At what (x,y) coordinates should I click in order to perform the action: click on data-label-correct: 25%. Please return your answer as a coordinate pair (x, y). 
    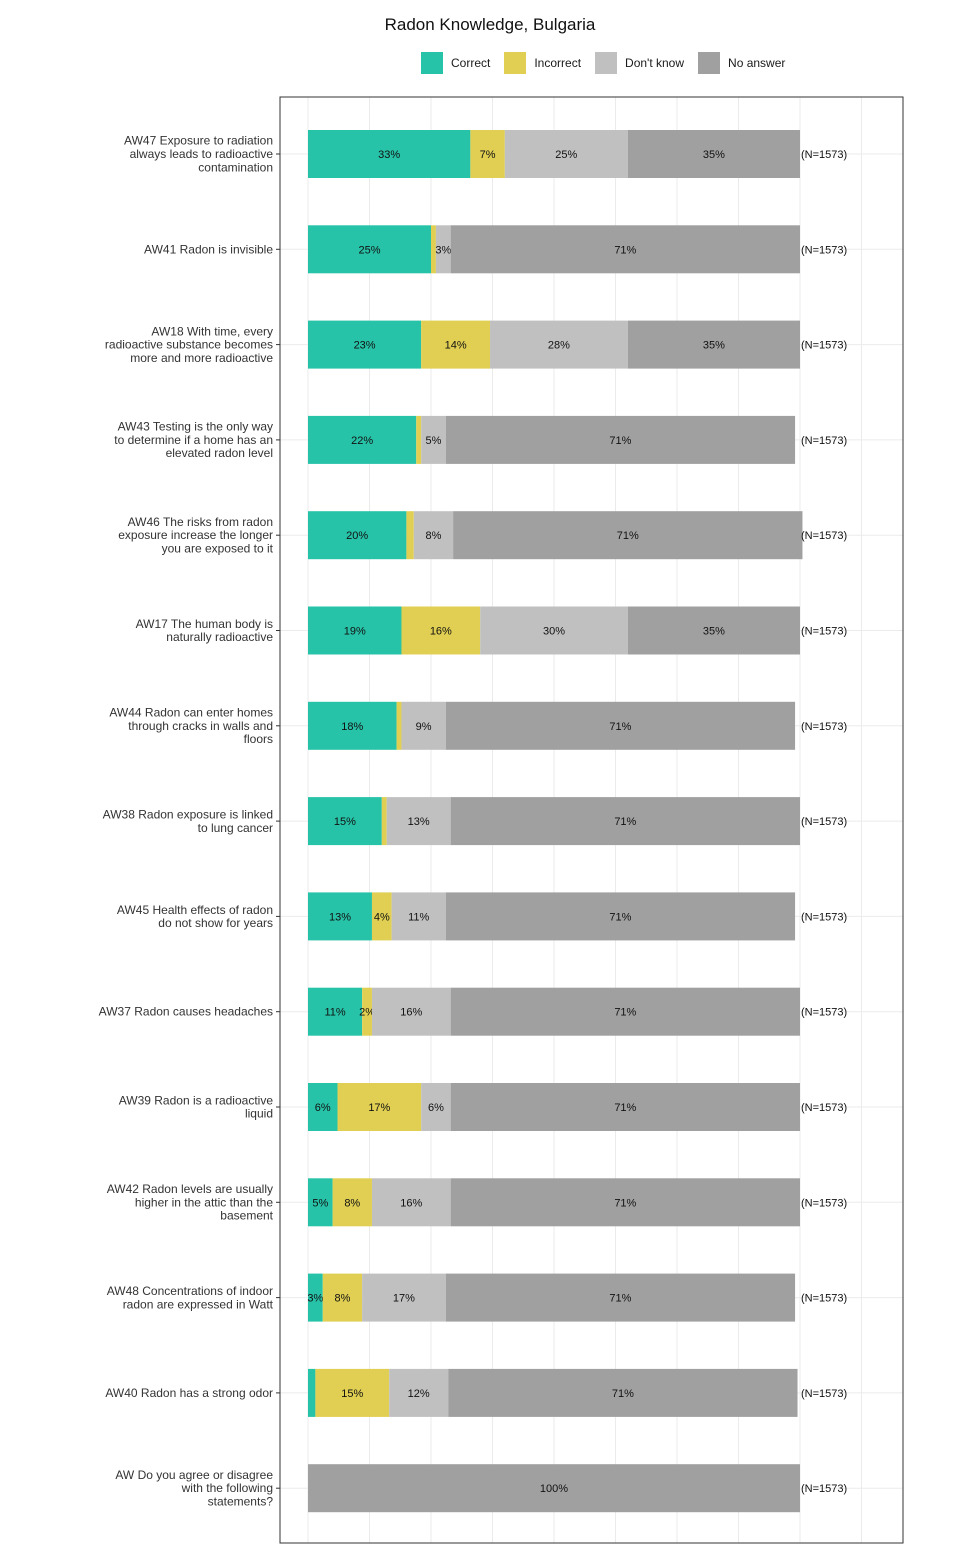
    Looking at the image, I should click on (369, 250).